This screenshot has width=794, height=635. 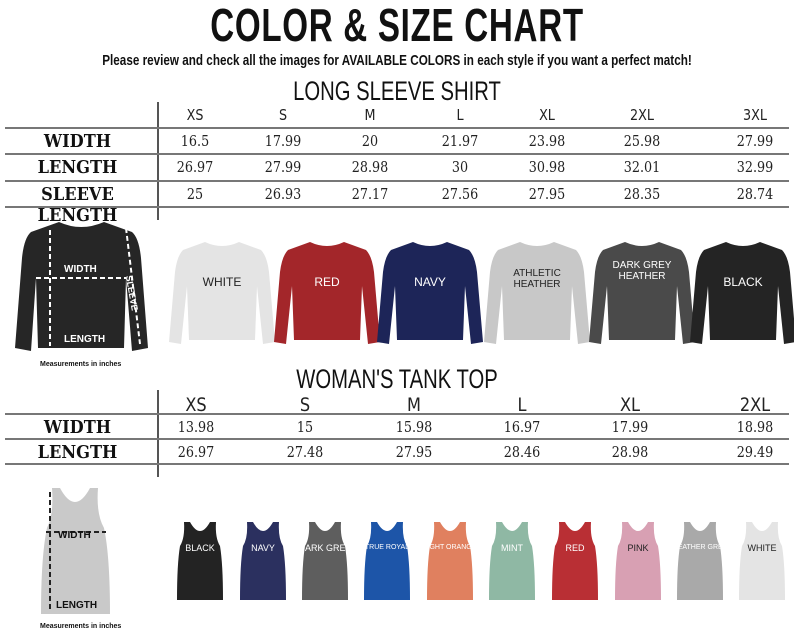 What do you see at coordinates (195, 193) in the screenshot?
I see `table-cell: 25` at bounding box center [195, 193].